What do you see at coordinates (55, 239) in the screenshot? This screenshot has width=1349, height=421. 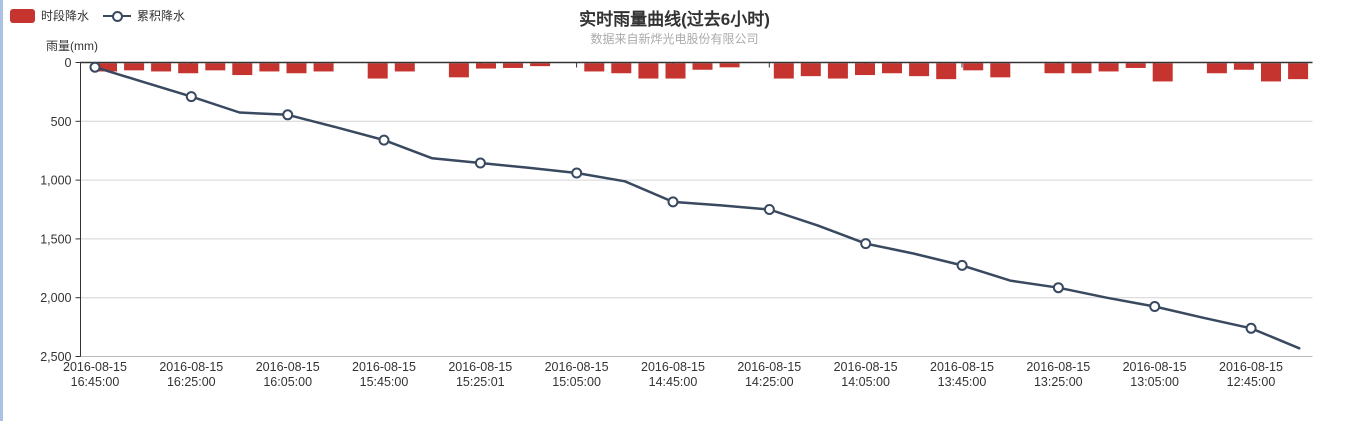 I see `y-tick-label: 1,500` at bounding box center [55, 239].